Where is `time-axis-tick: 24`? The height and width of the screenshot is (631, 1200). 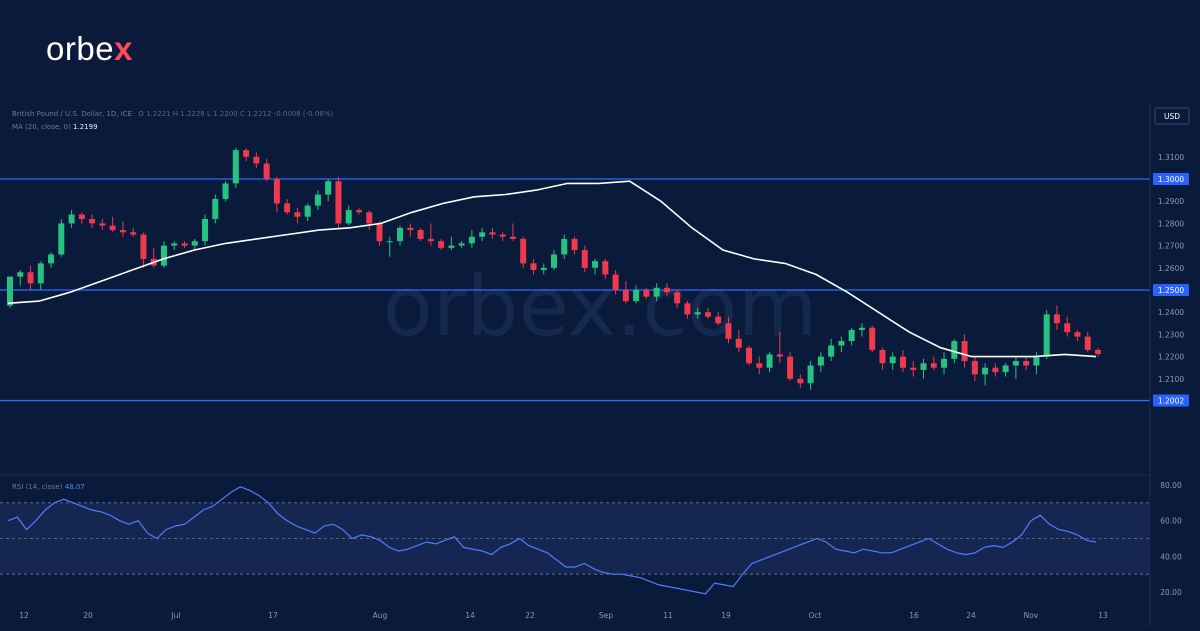
time-axis-tick: 24 is located at coordinates (971, 615).